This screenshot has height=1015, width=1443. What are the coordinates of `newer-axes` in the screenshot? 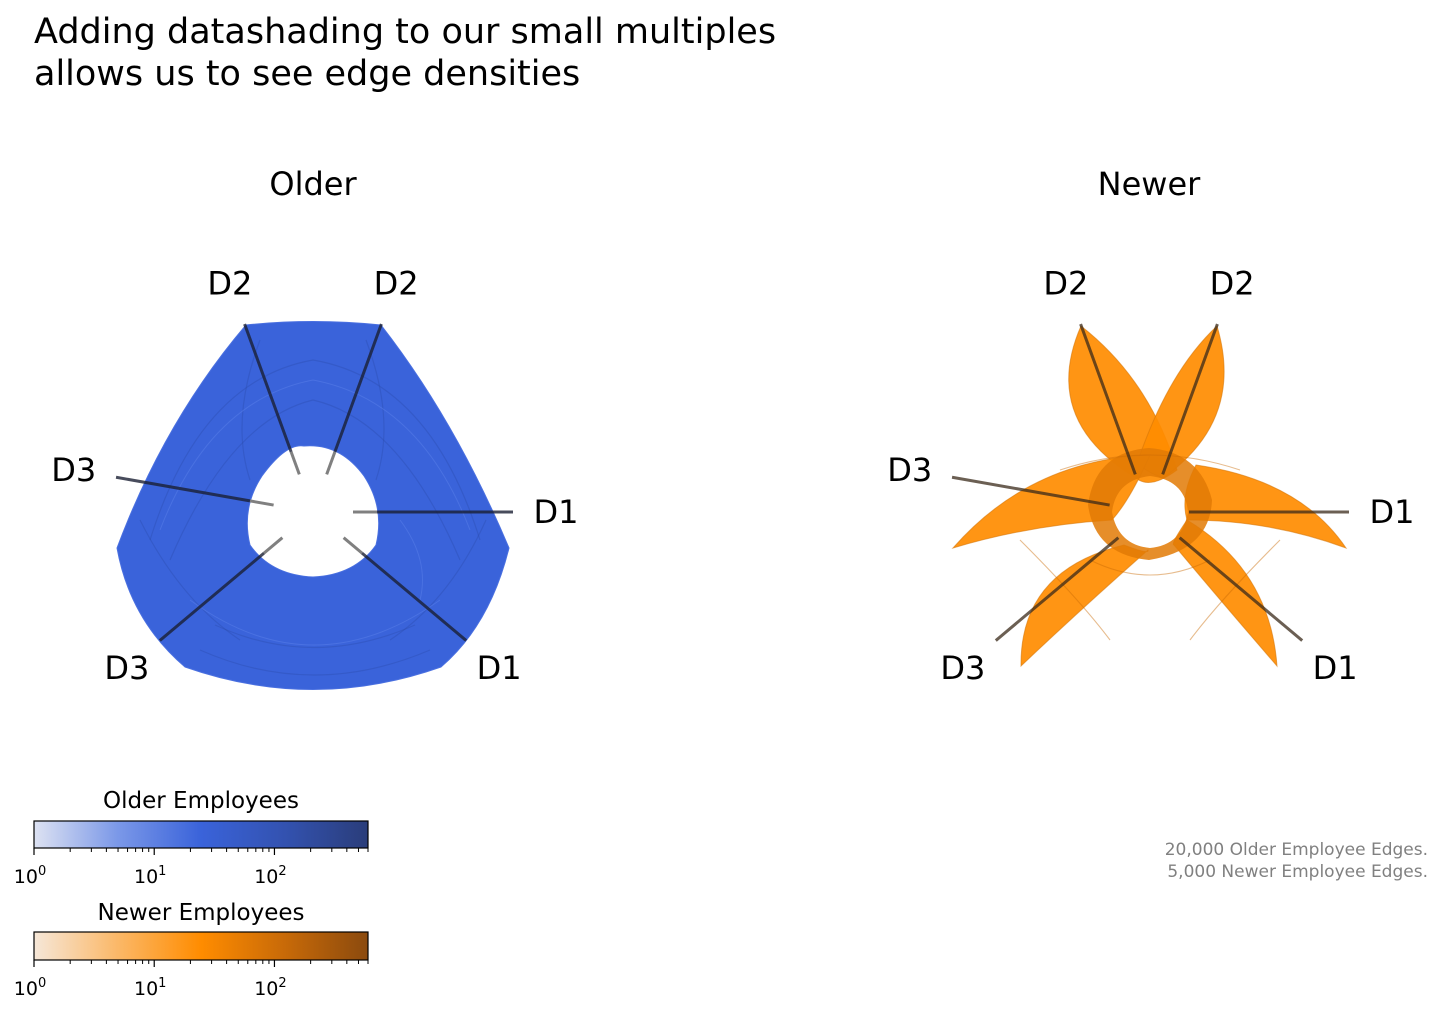 It's located at (1150, 482).